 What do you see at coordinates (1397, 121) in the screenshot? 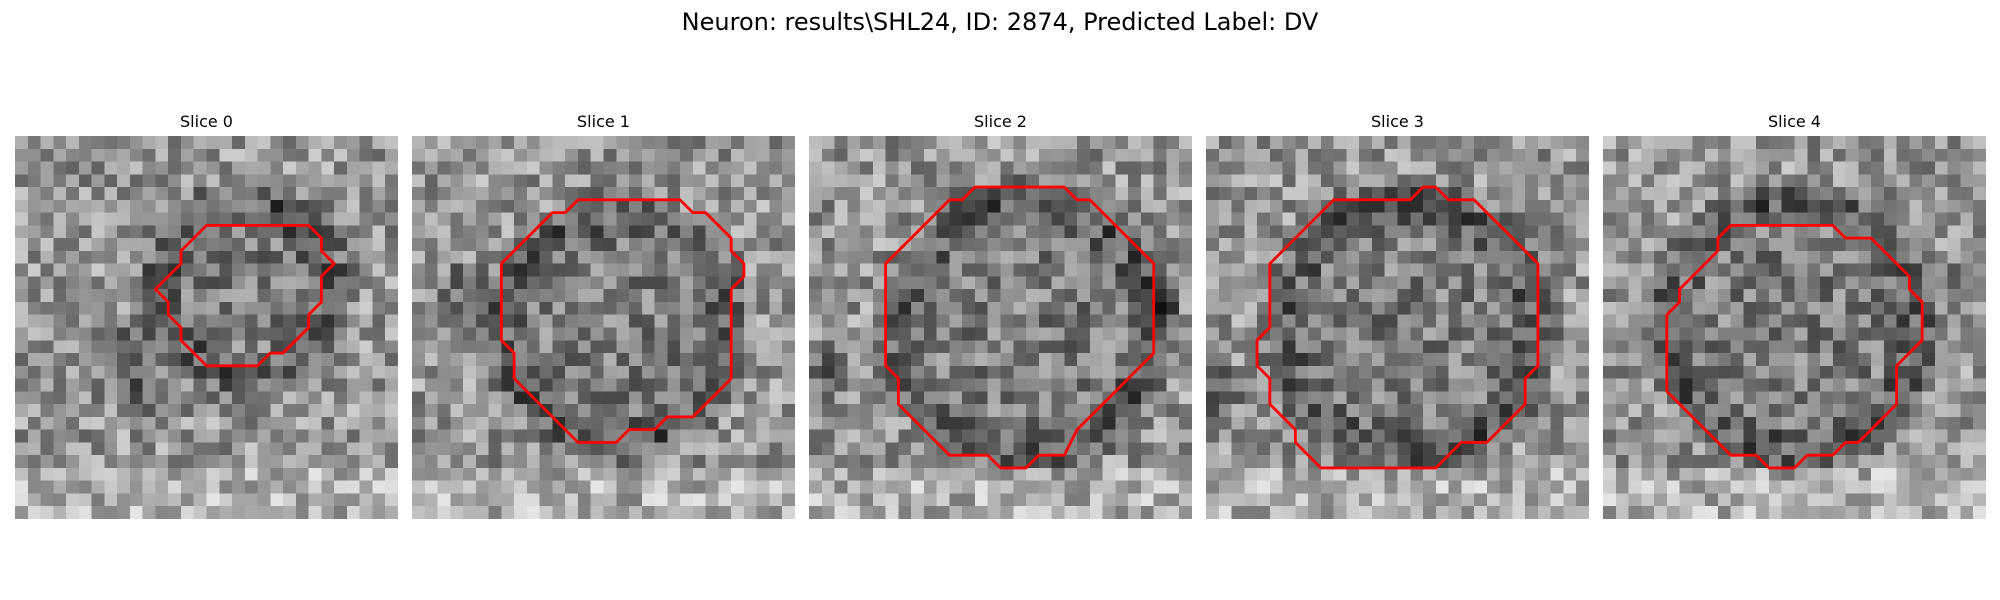
I see `slice-title: Slice 3` at bounding box center [1397, 121].